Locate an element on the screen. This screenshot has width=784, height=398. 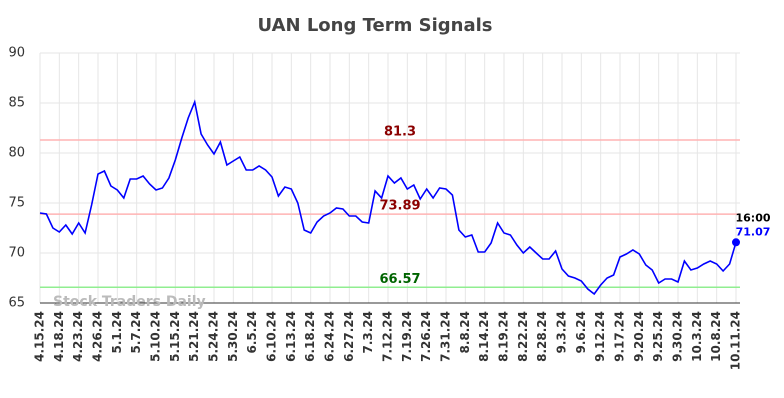
signal-label: 81.3 is located at coordinates (400, 132).